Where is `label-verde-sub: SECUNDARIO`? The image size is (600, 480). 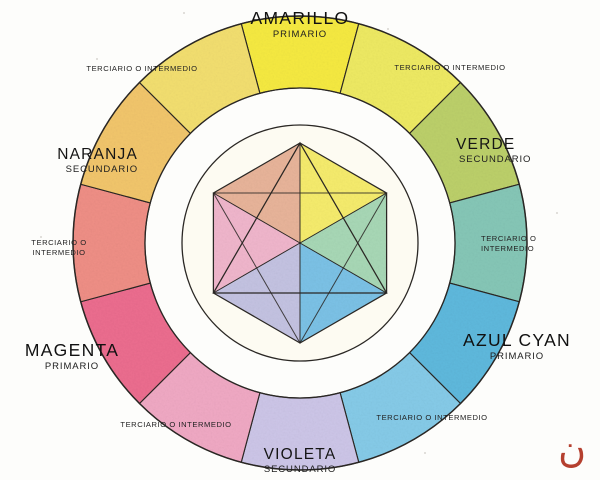 label-verde-sub: SECUNDARIO is located at coordinates (495, 159).